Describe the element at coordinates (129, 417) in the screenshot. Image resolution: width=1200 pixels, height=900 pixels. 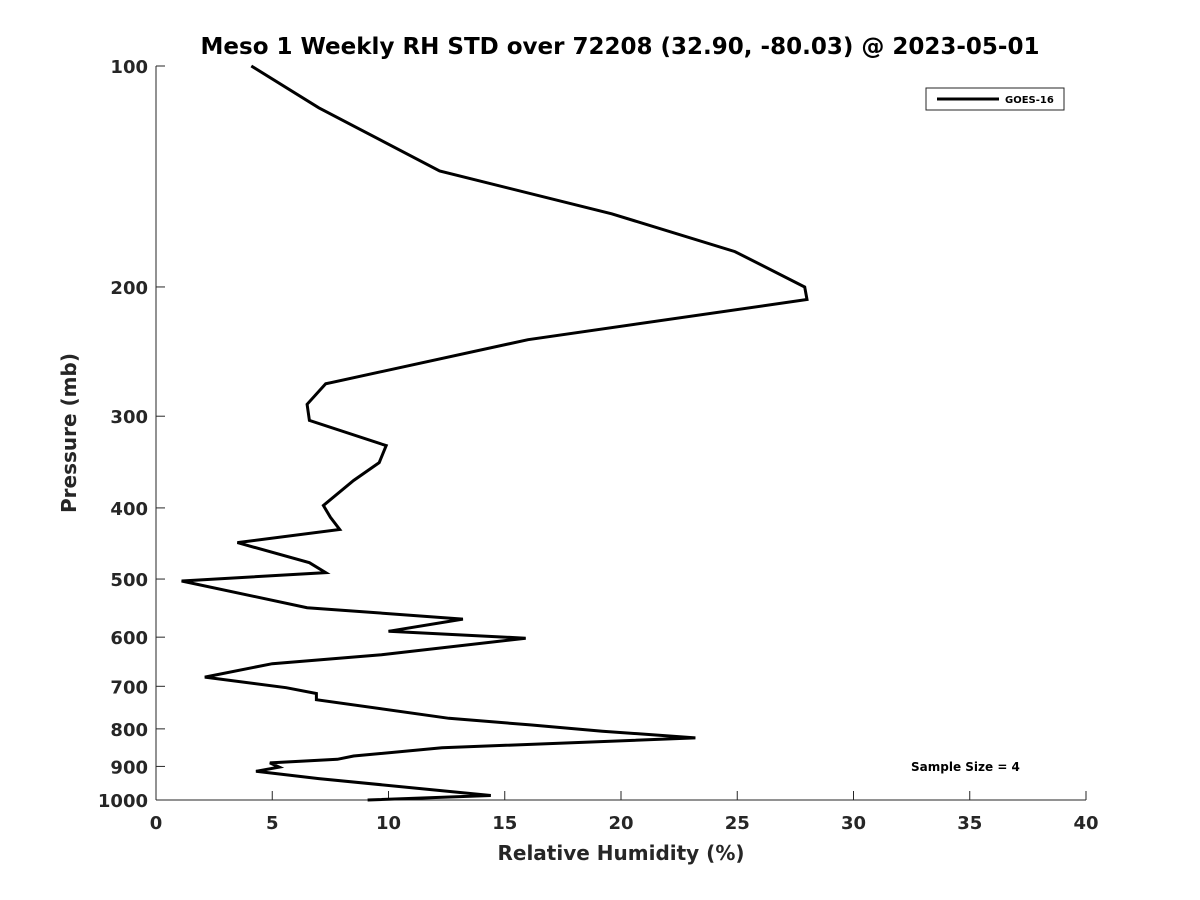
I see `y-tick-label: 300` at that location.